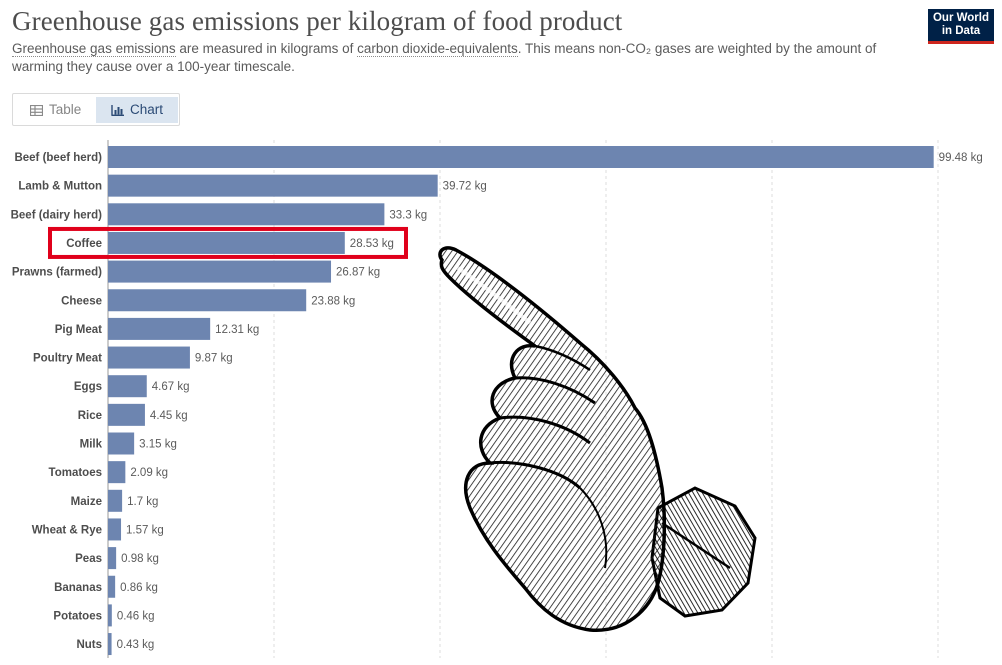 Image resolution: width=1002 pixels, height=665 pixels. I want to click on category-label: Beef (dairy herd), so click(57, 215).